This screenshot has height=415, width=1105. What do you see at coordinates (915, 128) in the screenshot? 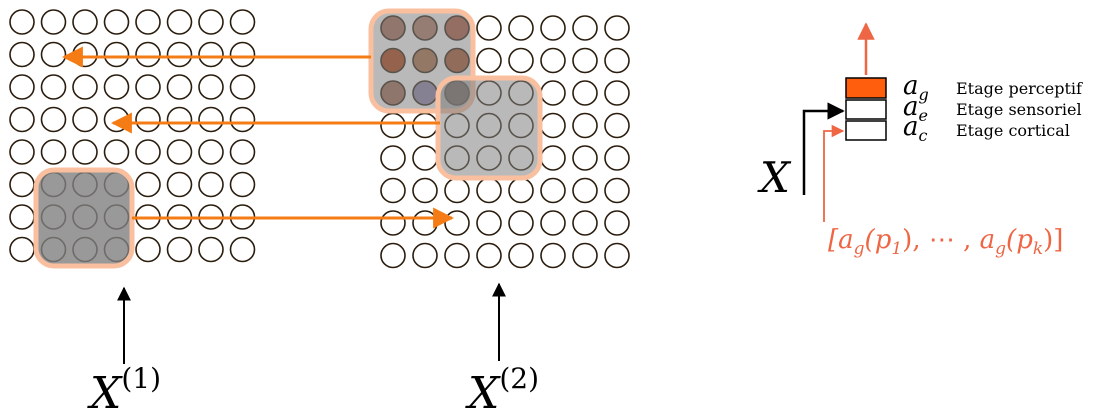
I see `layer-symbol-cortical: ac` at bounding box center [915, 128].